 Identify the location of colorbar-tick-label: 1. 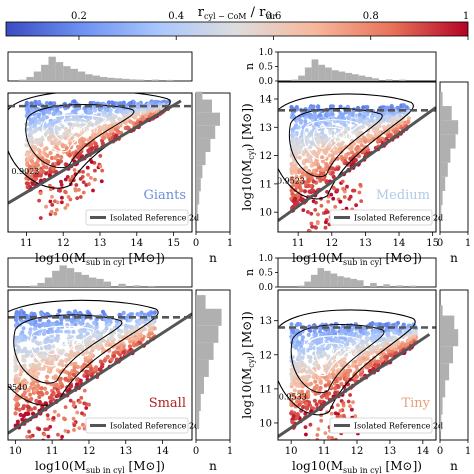
(466, 16).